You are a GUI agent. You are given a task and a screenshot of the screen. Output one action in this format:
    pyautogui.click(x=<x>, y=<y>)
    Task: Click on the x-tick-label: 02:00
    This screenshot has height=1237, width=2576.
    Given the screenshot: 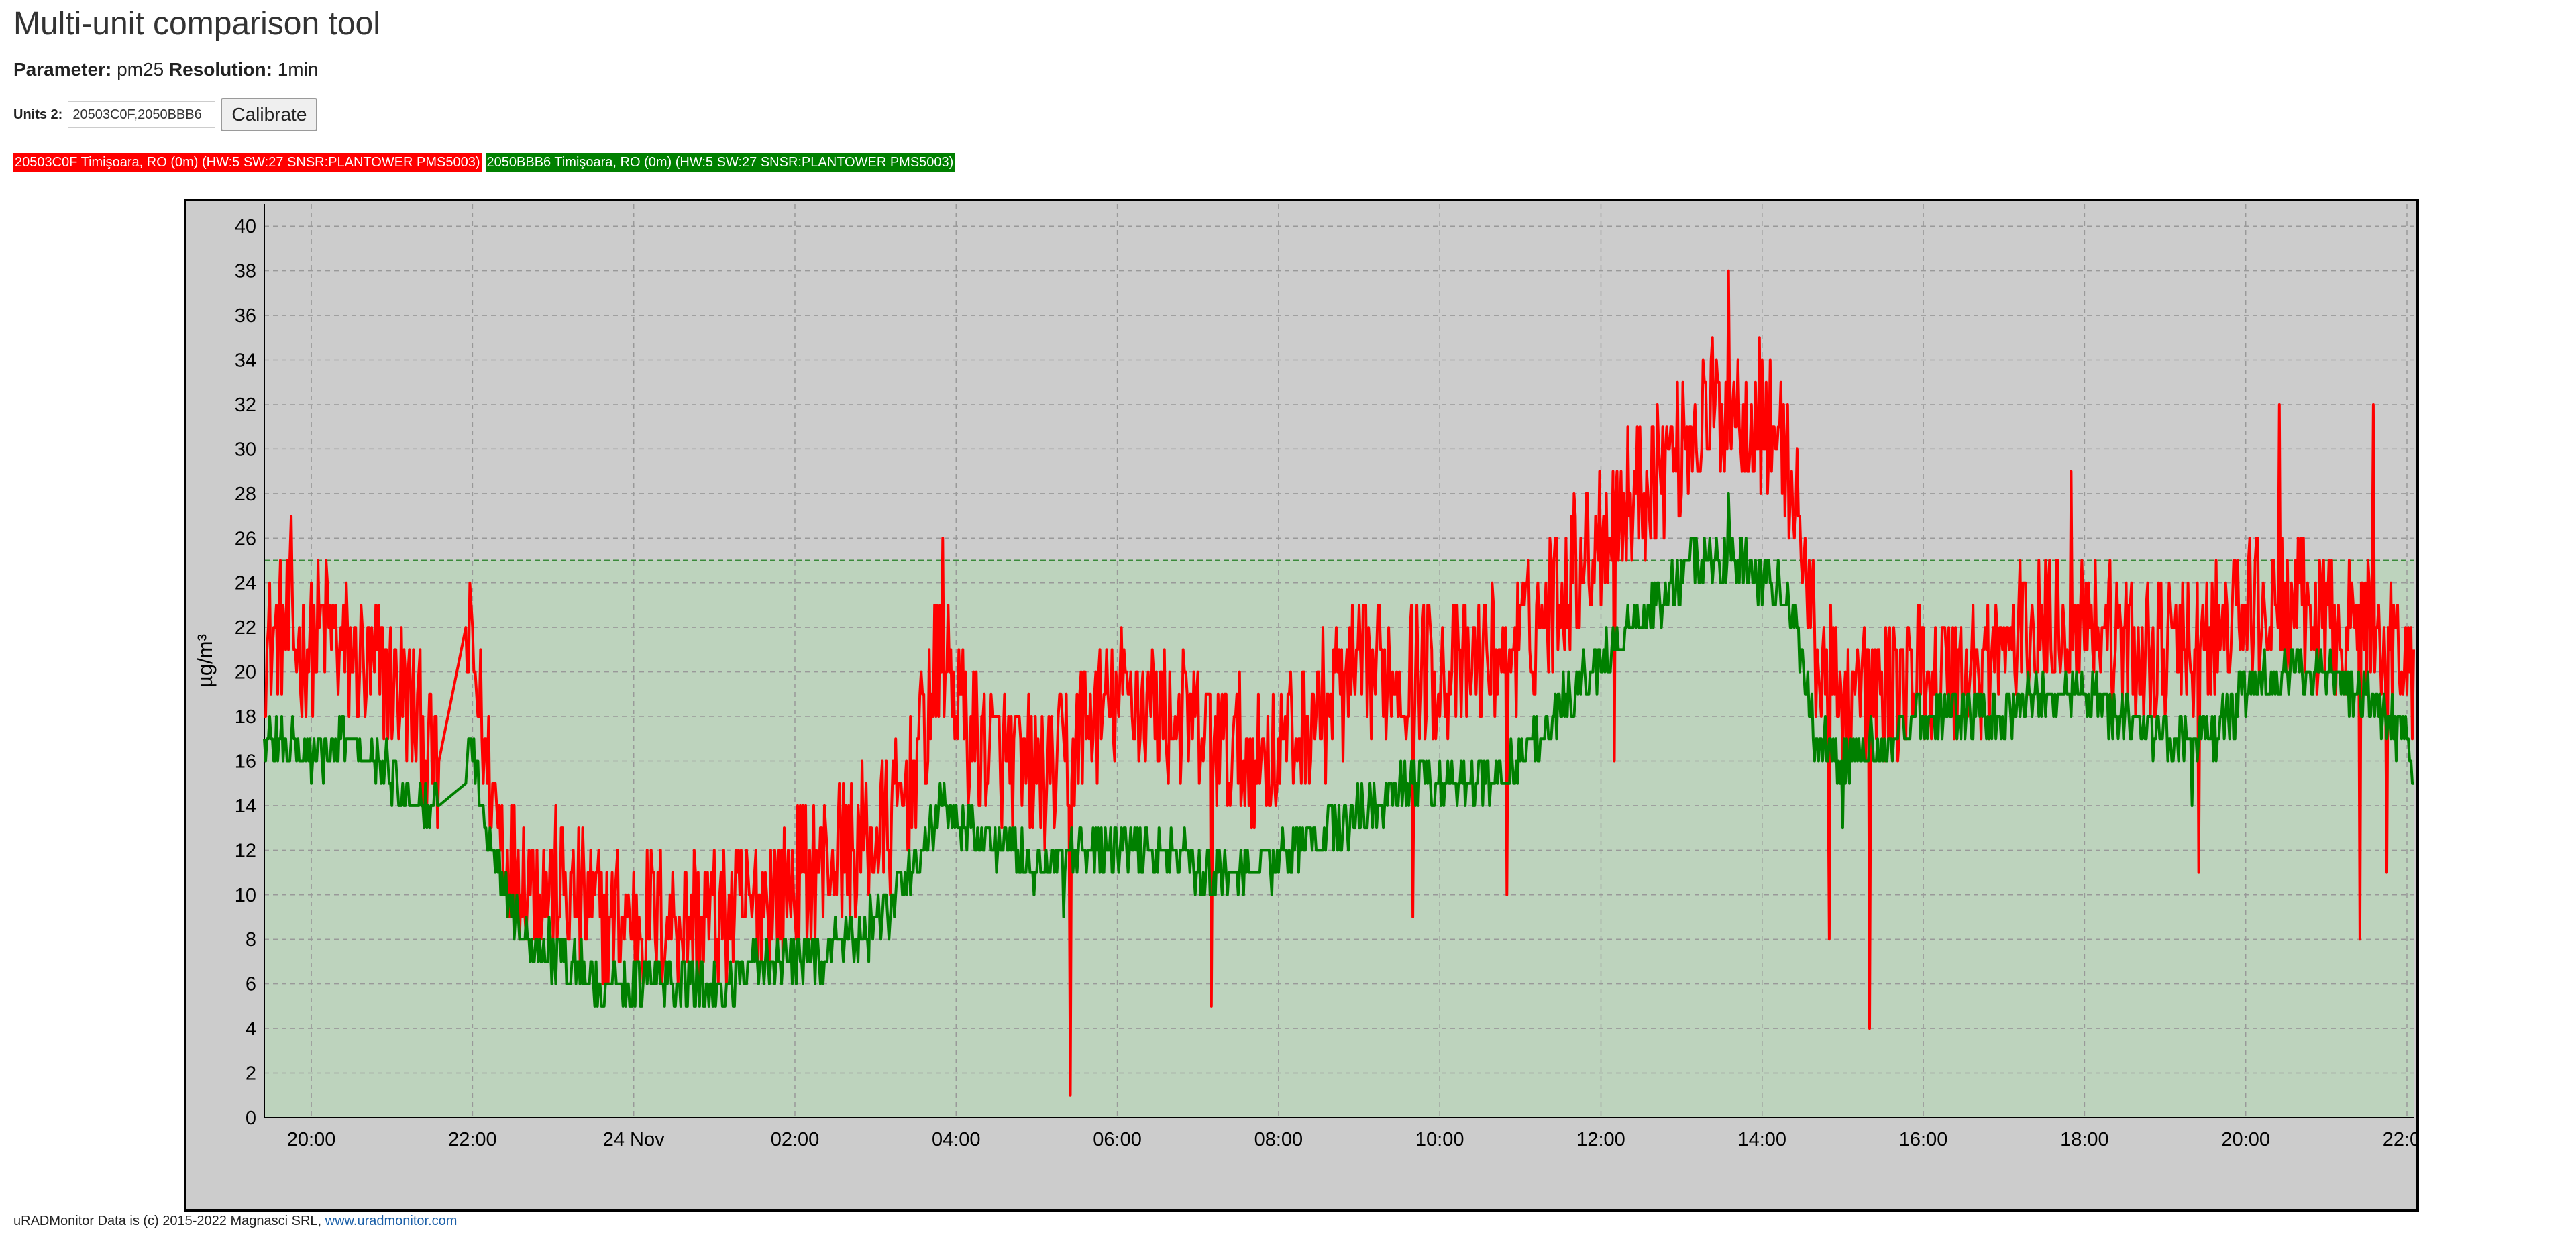 What is the action you would take?
    pyautogui.click(x=795, y=1139)
    